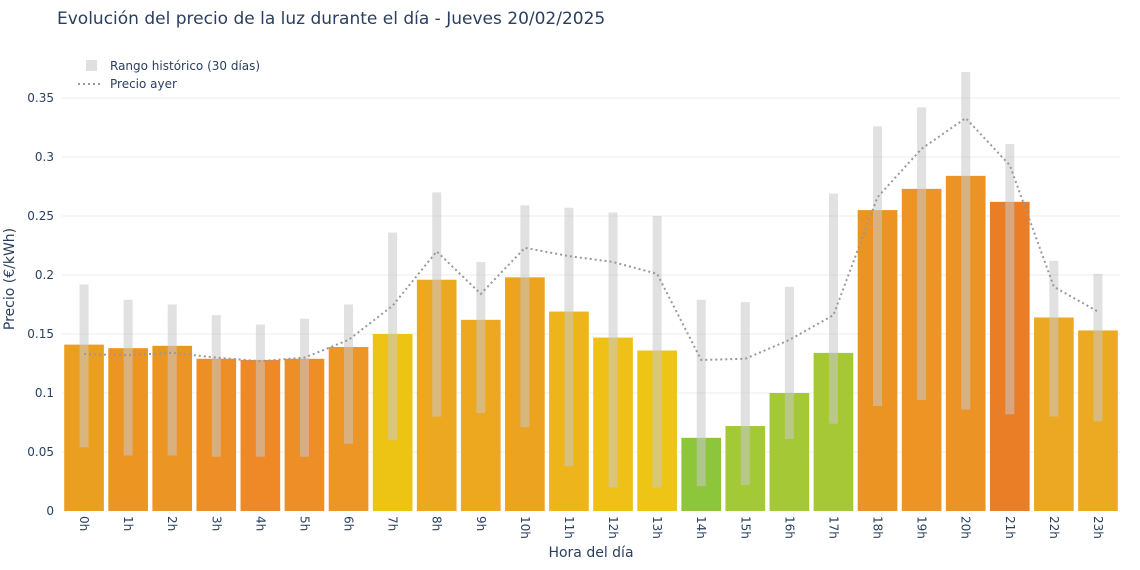 This screenshot has height=570, width=1140. I want to click on x-tick-label: 18h, so click(878, 527).